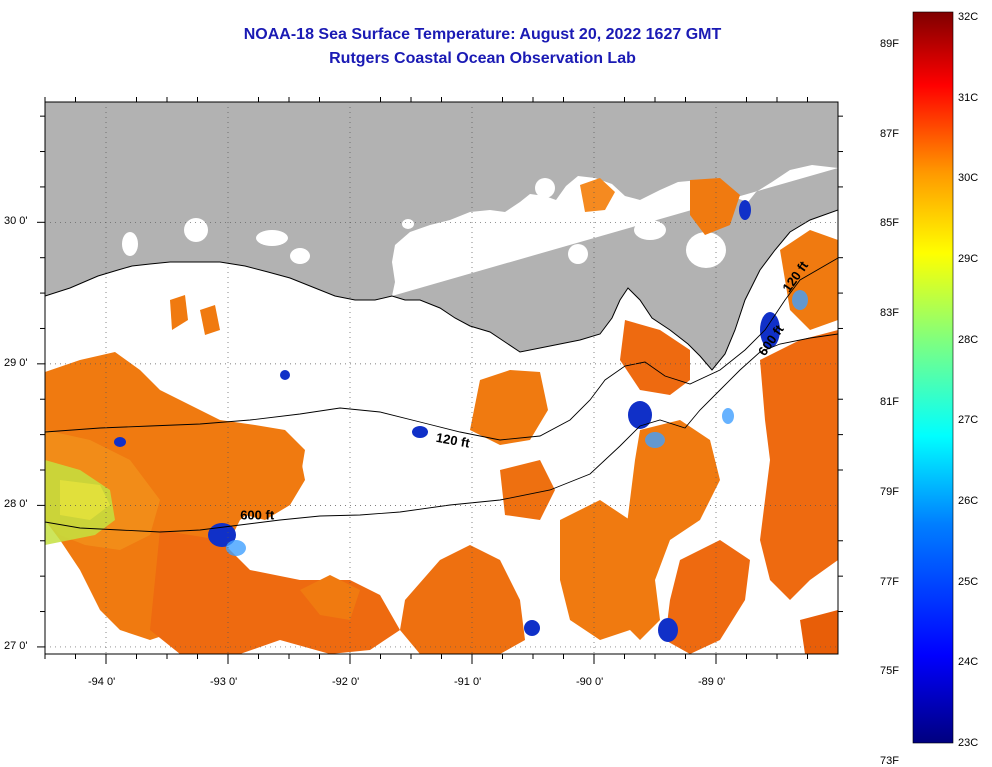 The height and width of the screenshot is (767, 992). I want to click on colorbar-fahrenheit-label: 83F, so click(889, 312).